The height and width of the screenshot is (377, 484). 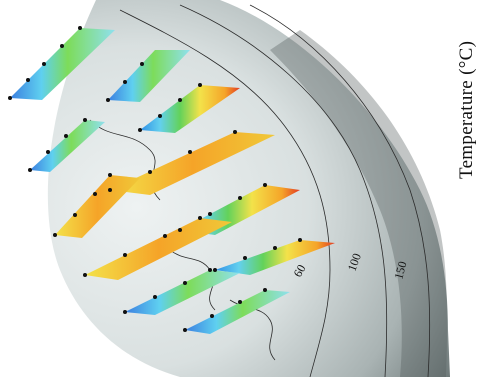 I want to click on contour-label-100: 100, so click(x=354, y=262).